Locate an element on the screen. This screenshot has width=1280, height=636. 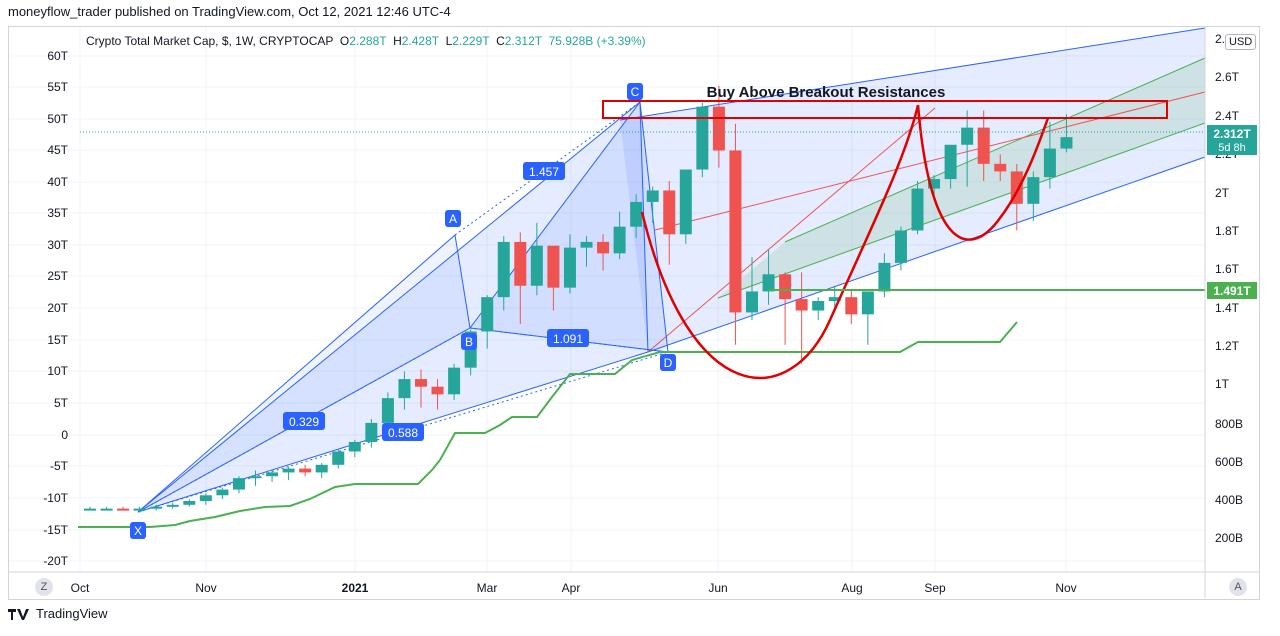
chart-title: Buy Above Breakout Resistances is located at coordinates (826, 92).